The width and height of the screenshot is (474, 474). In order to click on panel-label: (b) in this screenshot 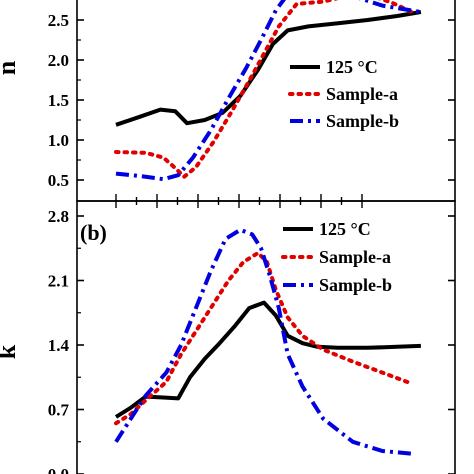, I will do `click(93, 232)`.